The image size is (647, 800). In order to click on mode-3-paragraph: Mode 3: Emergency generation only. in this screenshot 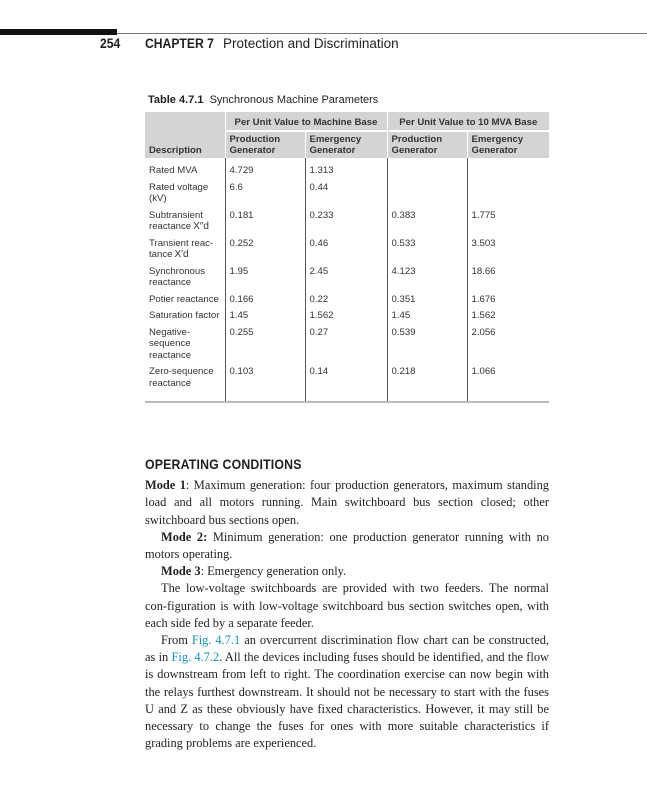, I will do `click(347, 571)`.